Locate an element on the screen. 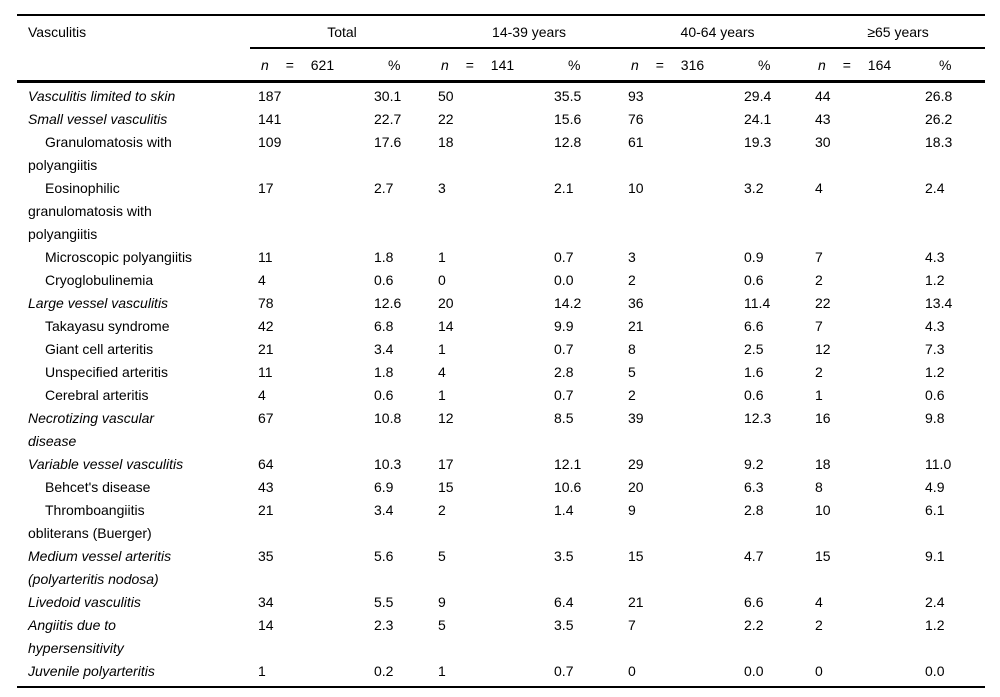  empty-header-cell is located at coordinates (133, 65).